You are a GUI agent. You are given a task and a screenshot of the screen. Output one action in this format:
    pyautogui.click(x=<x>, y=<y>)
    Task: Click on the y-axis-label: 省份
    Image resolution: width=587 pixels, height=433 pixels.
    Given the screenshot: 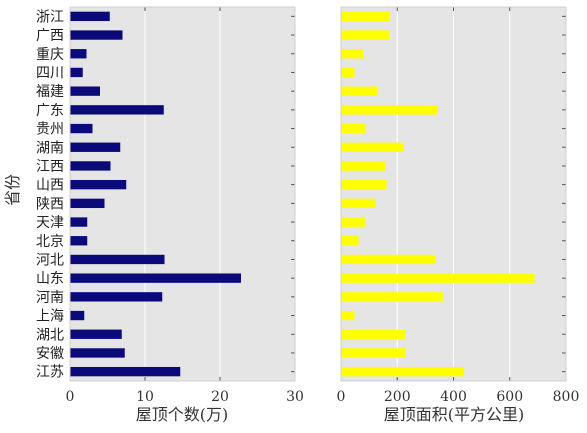 What is the action you would take?
    pyautogui.click(x=12, y=190)
    